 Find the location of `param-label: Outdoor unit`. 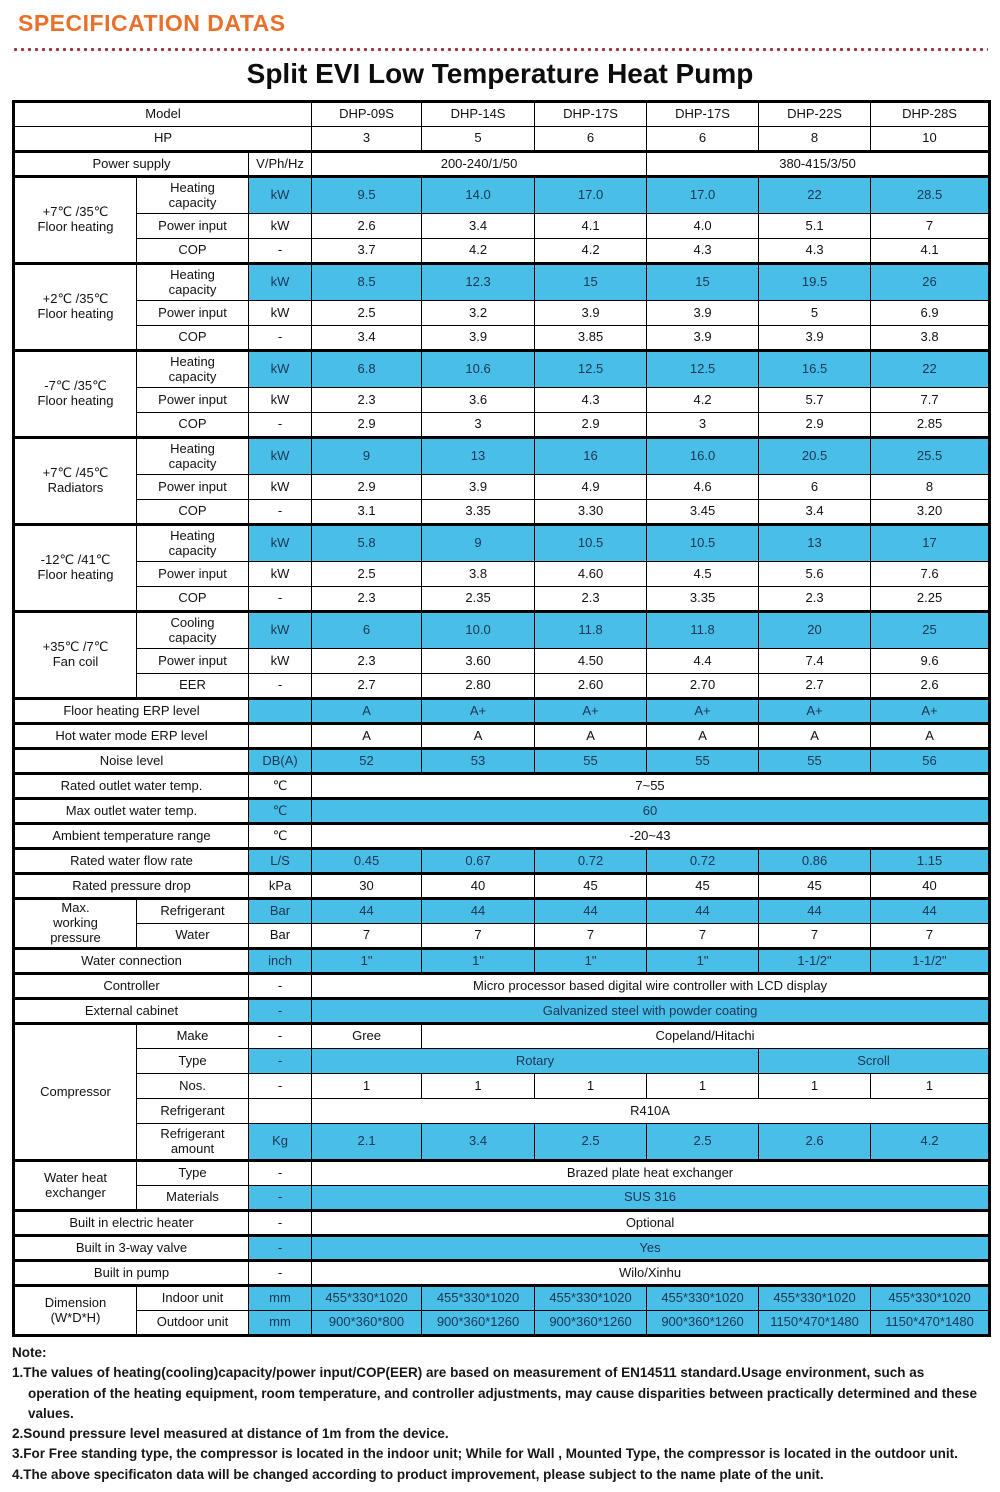

param-label: Outdoor unit is located at coordinates (192, 1323).